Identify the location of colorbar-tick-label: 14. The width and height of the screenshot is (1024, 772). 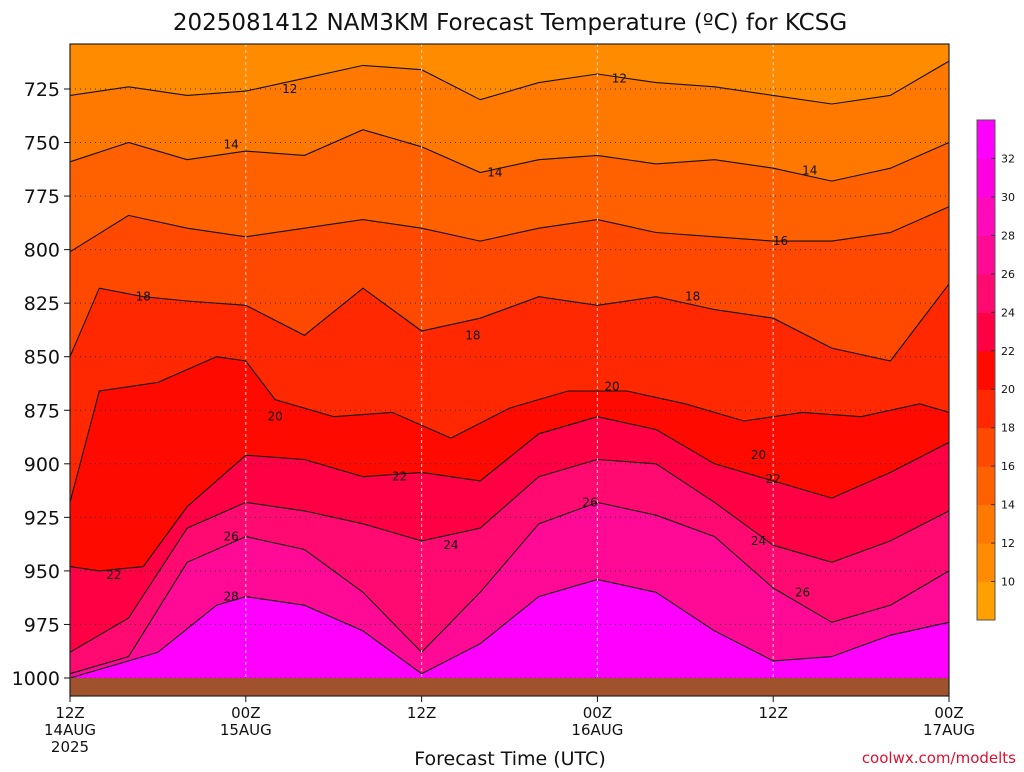
(1008, 505).